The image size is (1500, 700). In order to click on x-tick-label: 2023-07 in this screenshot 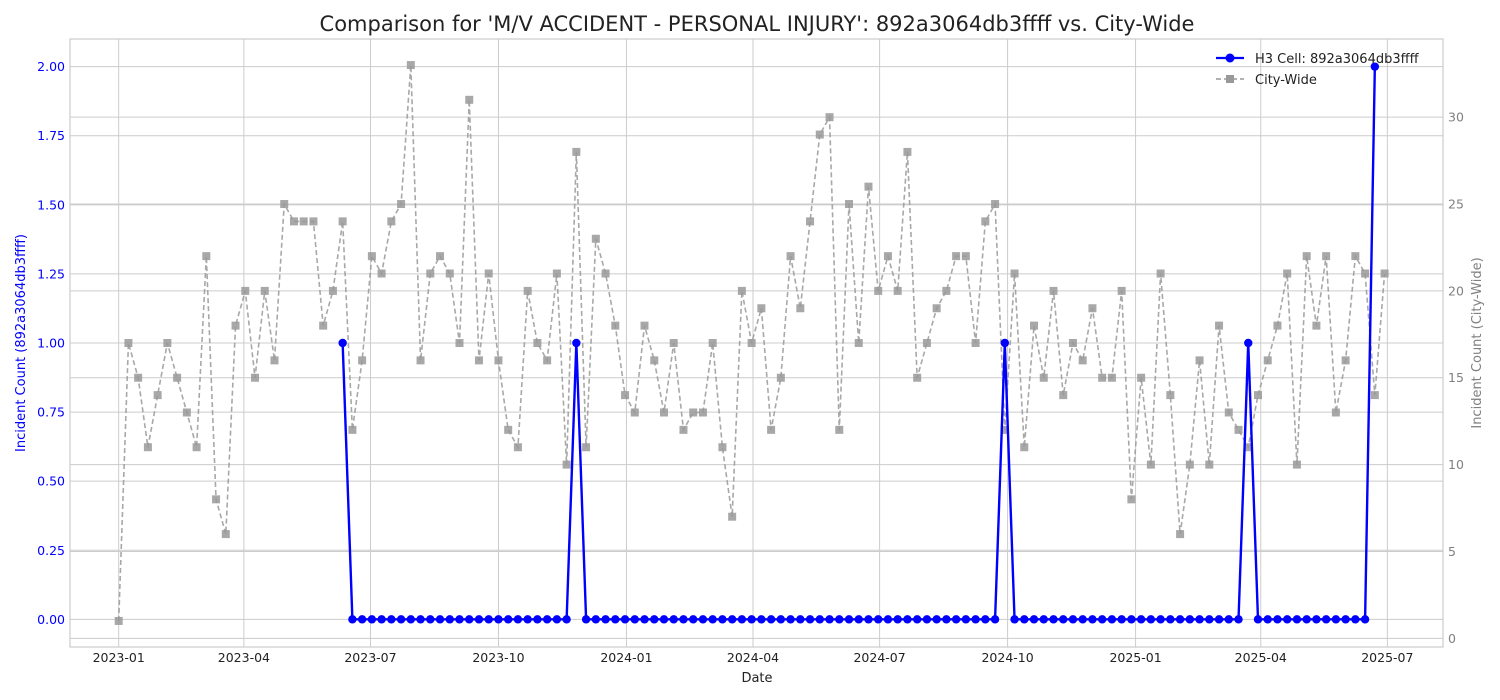, I will do `click(370, 657)`.